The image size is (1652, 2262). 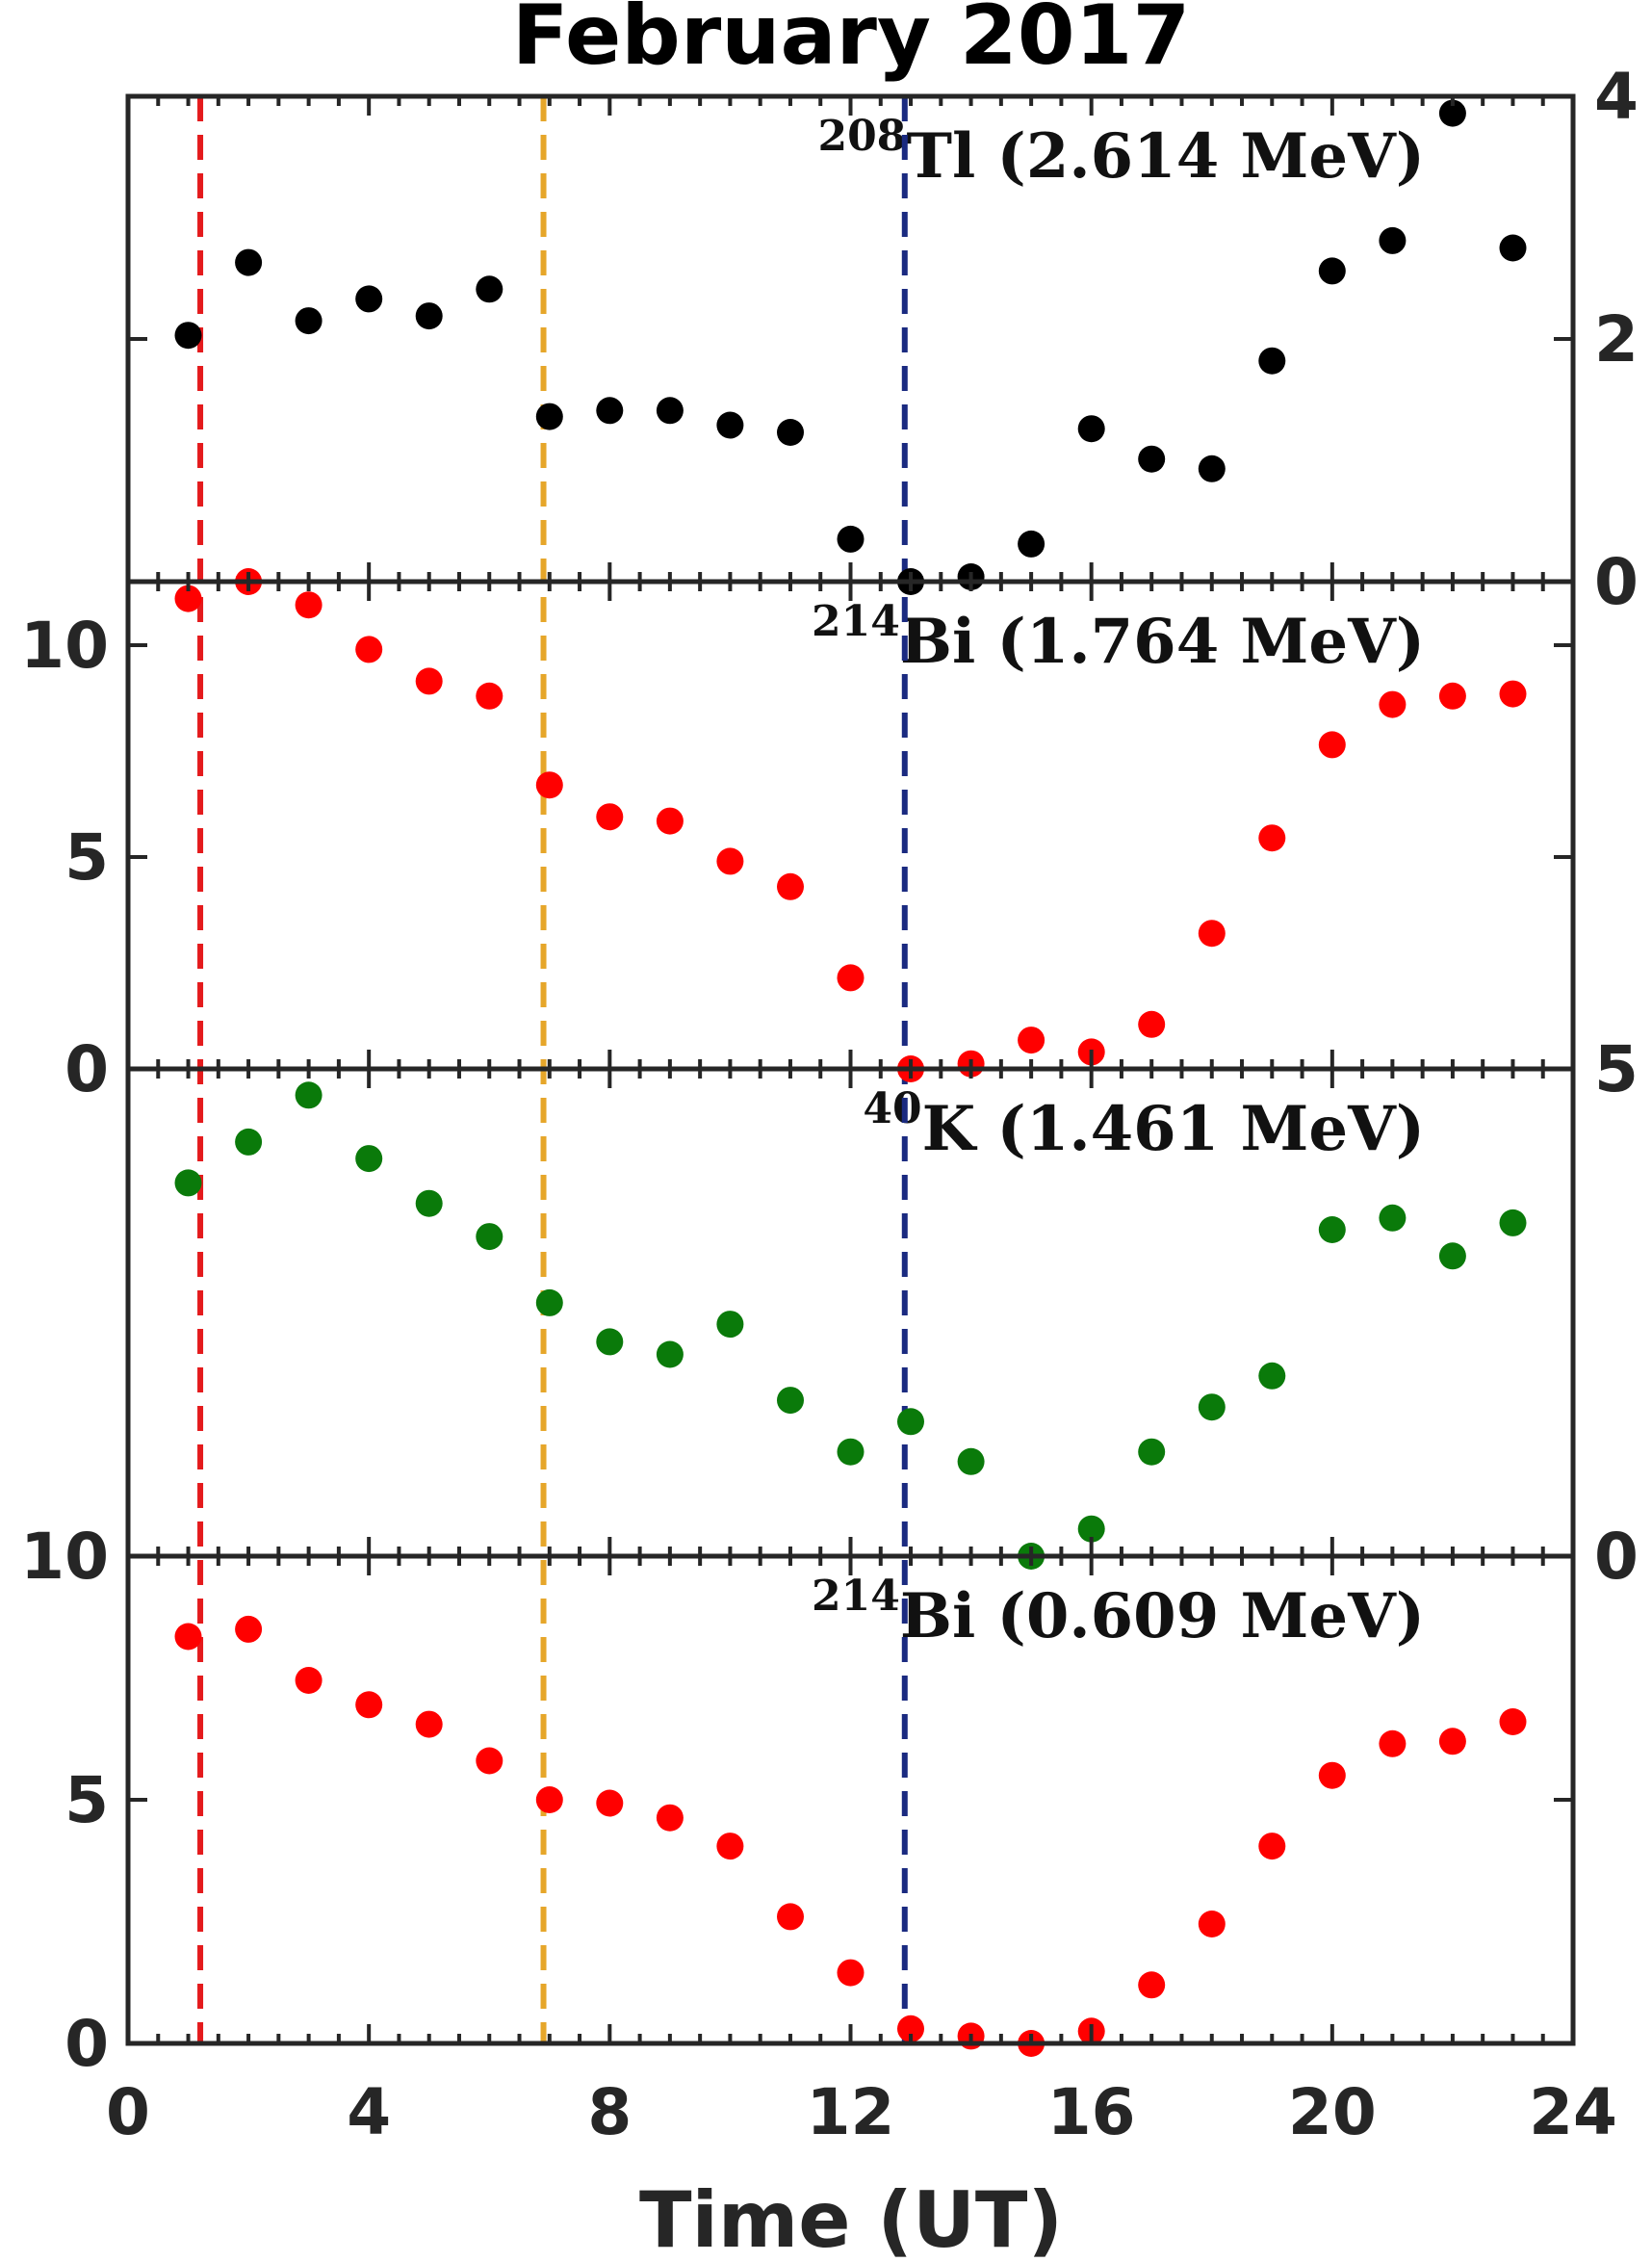 I want to click on x-axis: 0 4 8 12 16 20 24, so click(x=861, y=2112).